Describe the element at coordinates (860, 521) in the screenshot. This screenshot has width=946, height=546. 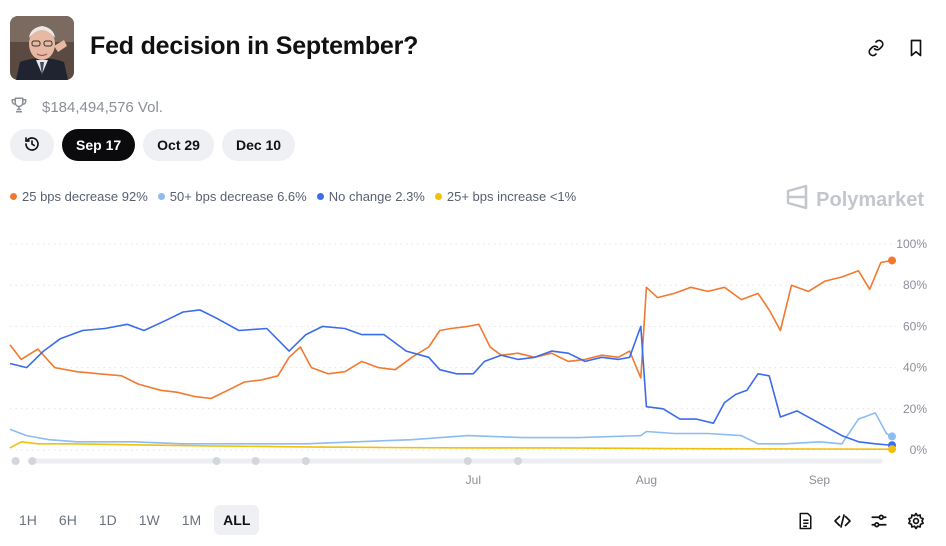
I see `chart-actions` at that location.